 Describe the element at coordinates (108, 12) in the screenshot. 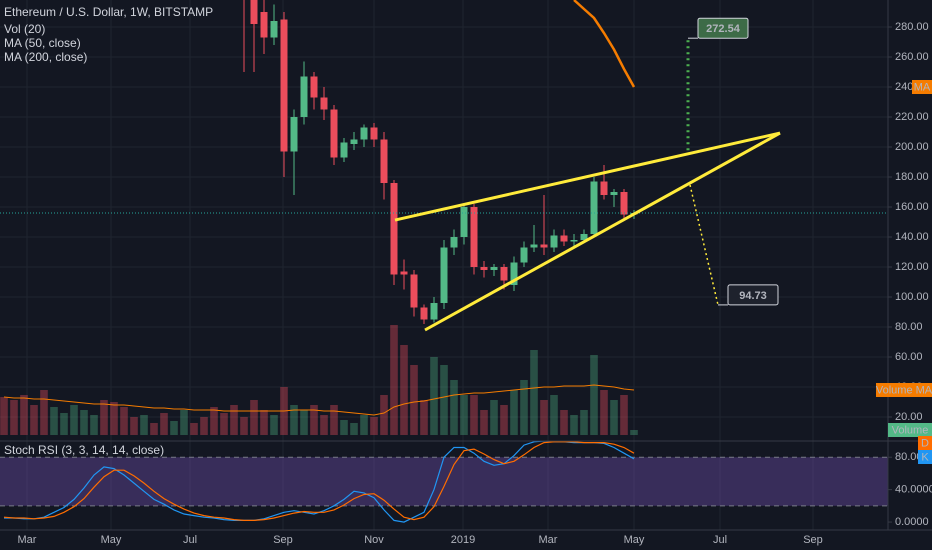

I see `chart-title: Ethereum / U.S. Dollar, 1W, BITSTAMP` at that location.